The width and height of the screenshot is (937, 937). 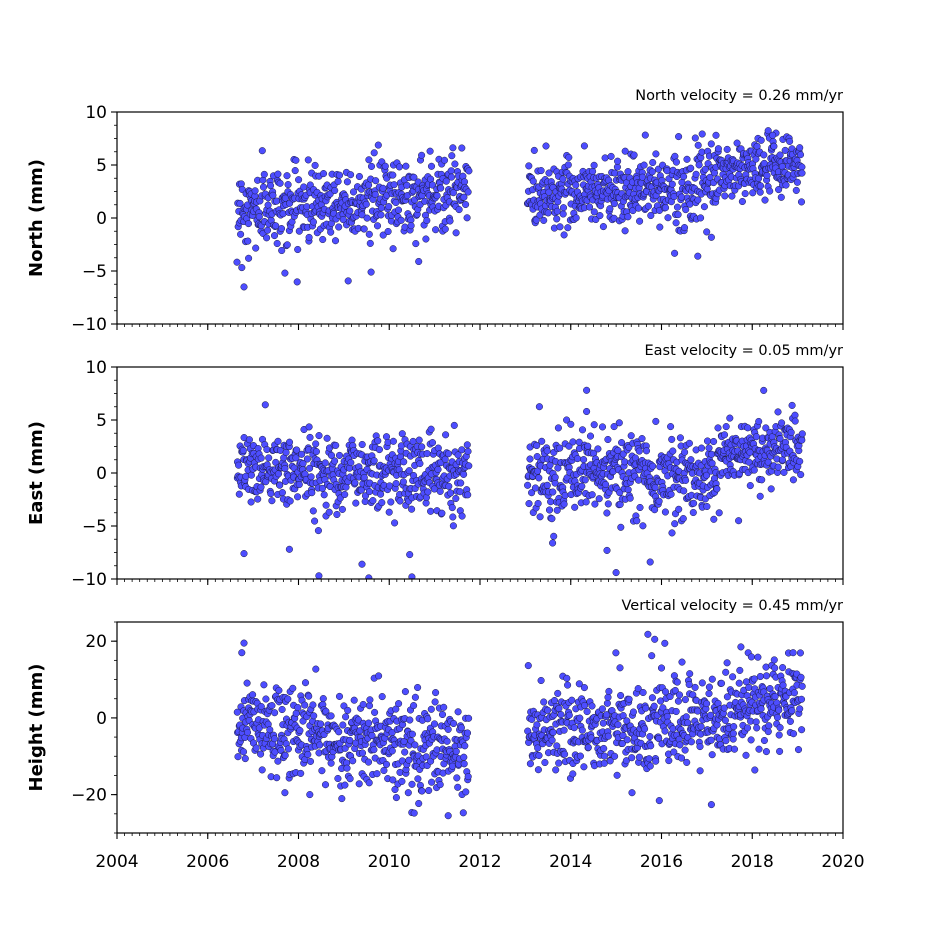 What do you see at coordinates (570, 862) in the screenshot?
I see `x-tick-label: 2014` at bounding box center [570, 862].